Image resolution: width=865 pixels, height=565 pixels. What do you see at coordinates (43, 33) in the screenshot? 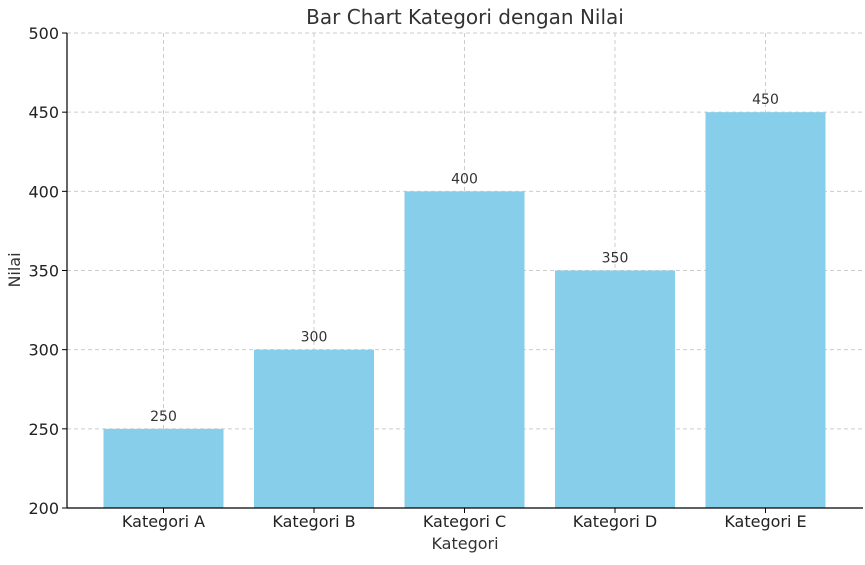
I see `y-tick-label: 500` at bounding box center [43, 33].